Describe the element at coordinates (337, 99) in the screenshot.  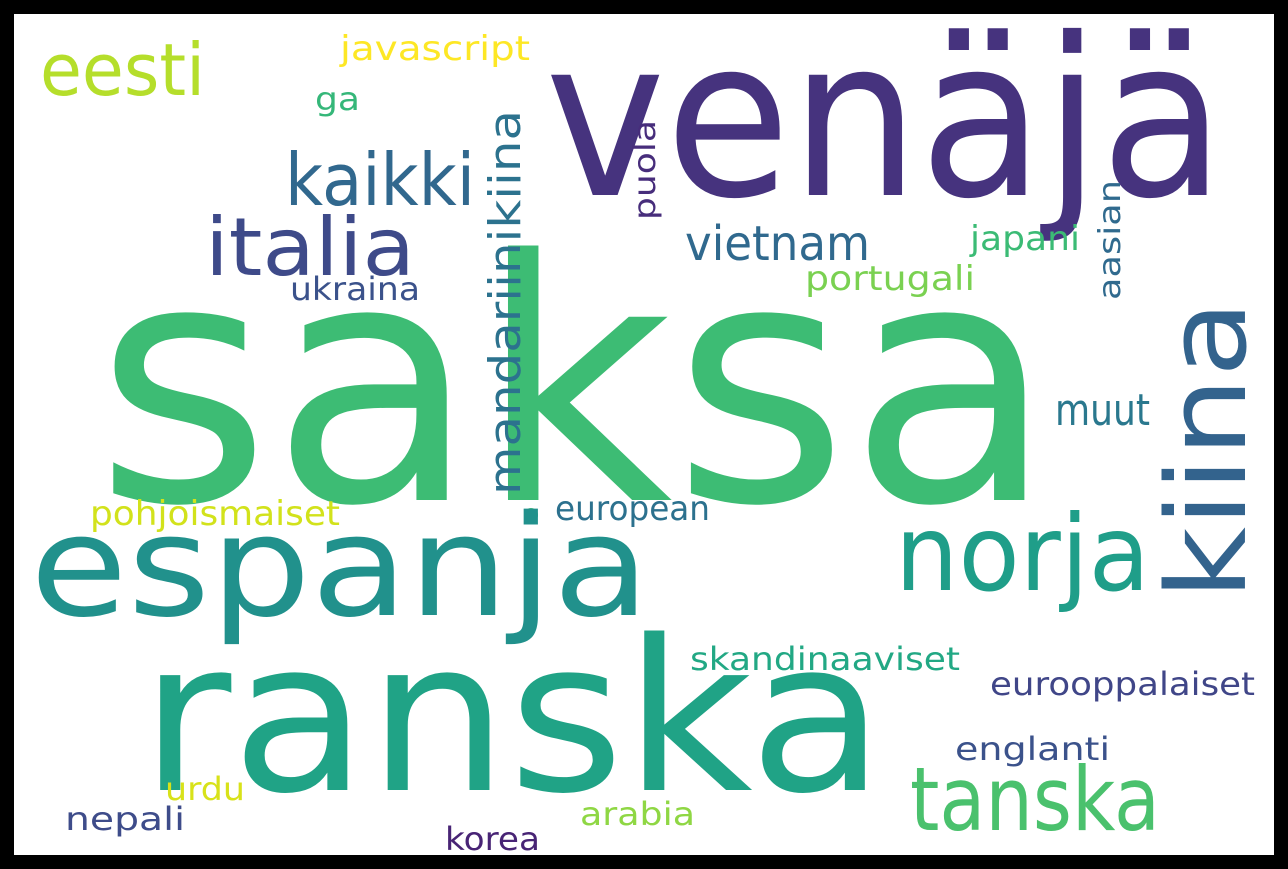
I see `word: ga` at that location.